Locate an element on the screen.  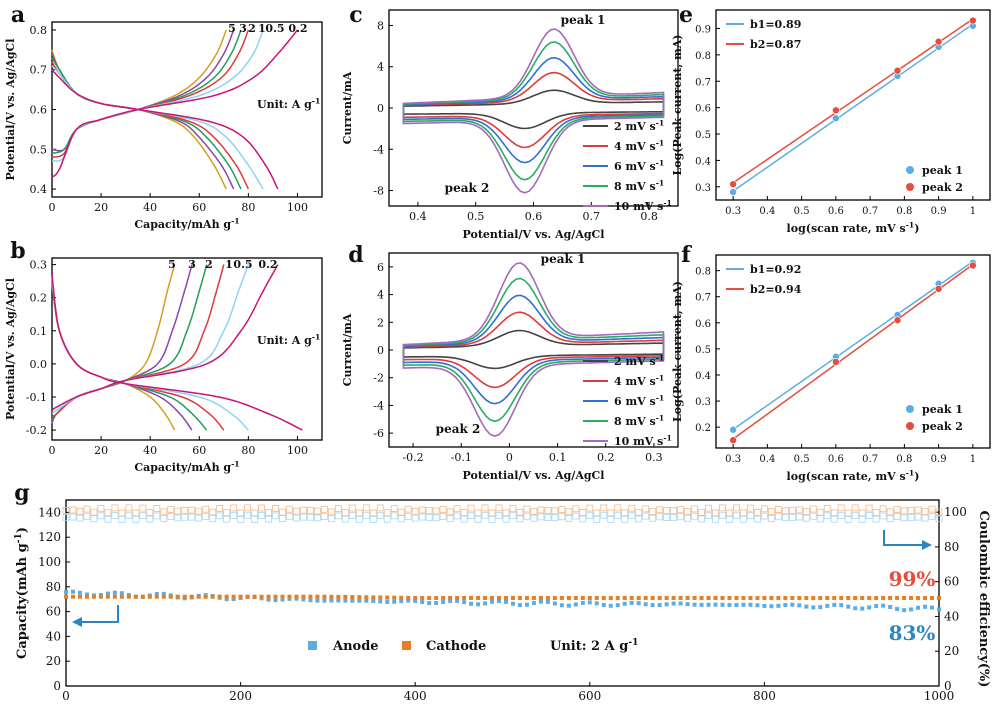
x-axis-title: log(scan rate, mV s-1) is located at coordinates (853, 228).